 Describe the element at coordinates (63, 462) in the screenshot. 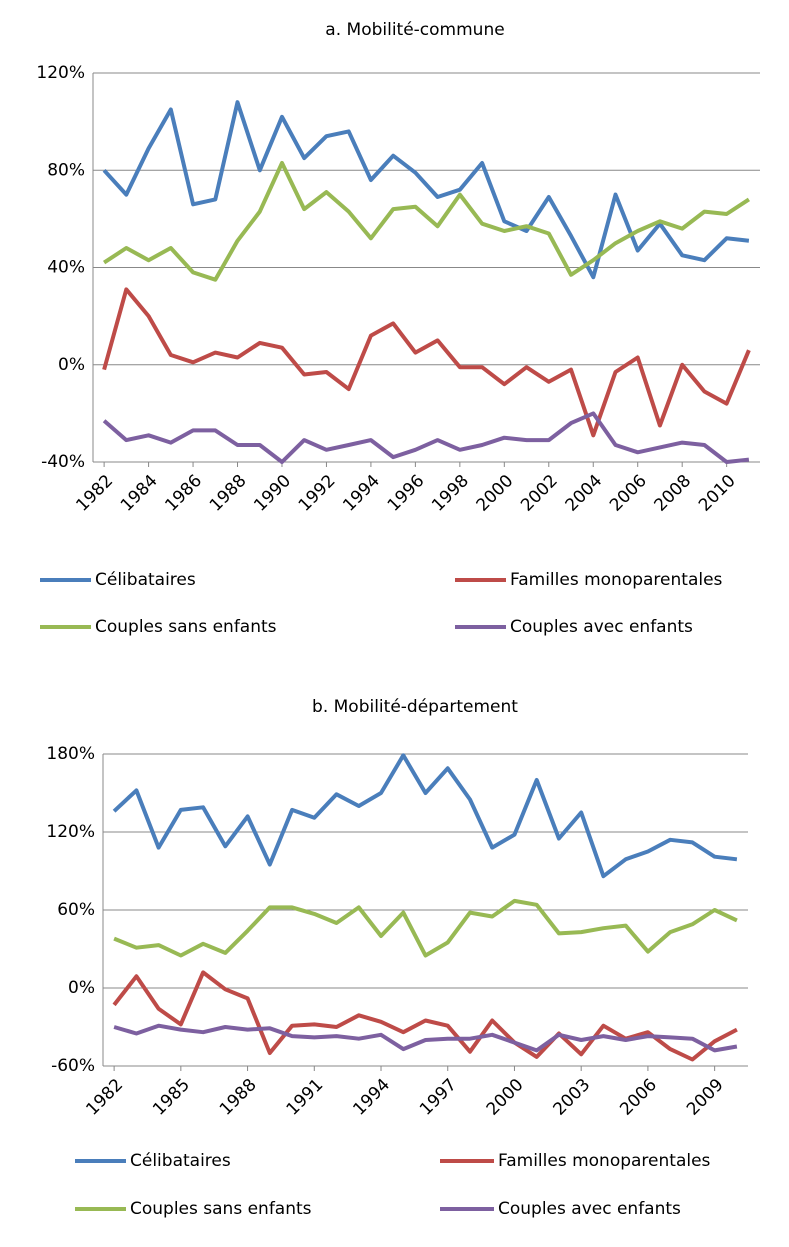

I see `y-tick-label: -40%` at that location.